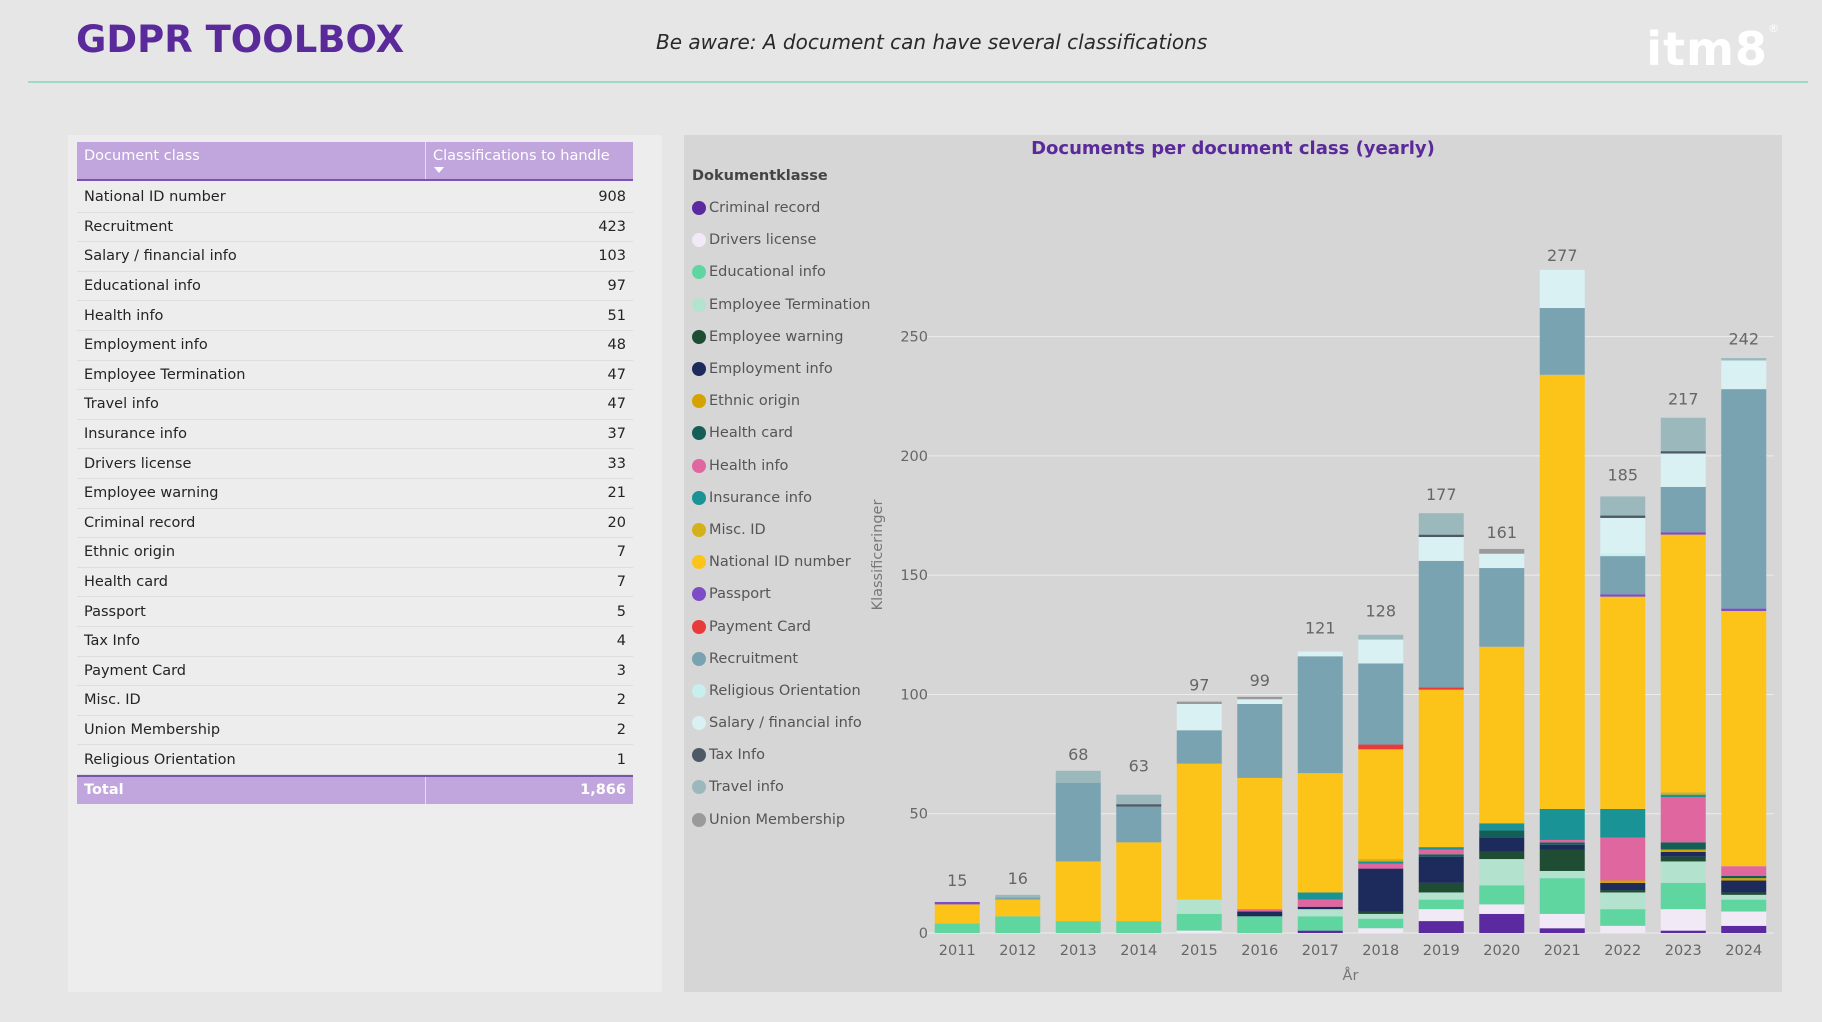 This screenshot has width=1822, height=1022. What do you see at coordinates (355, 464) in the screenshot?
I see `table-row: Drivers license 33` at bounding box center [355, 464].